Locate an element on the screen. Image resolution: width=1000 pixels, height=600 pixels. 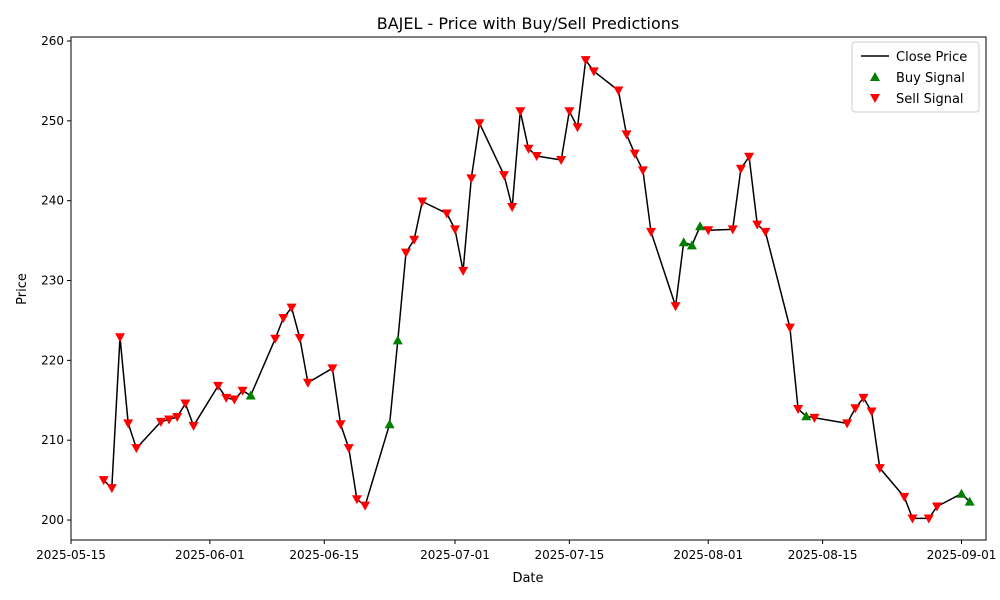
chart-title: BAJEL - Price with Buy/Sell Predictions is located at coordinates (528, 23).